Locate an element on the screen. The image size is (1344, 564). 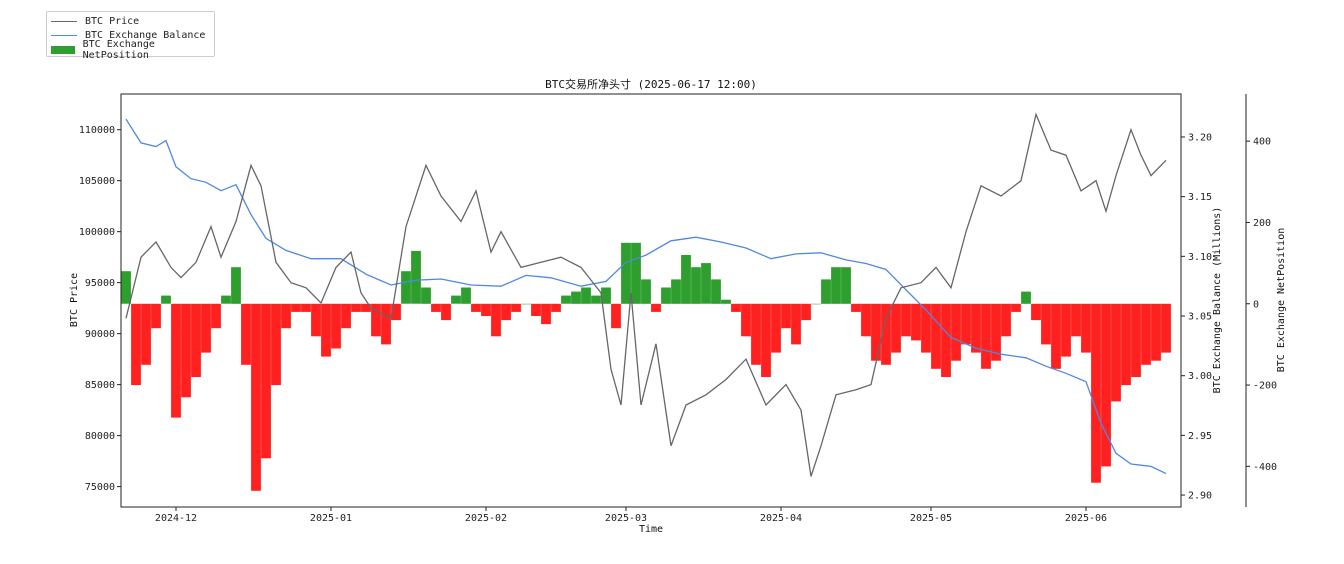
legend-item-price: BTC Price is located at coordinates (95, 21).